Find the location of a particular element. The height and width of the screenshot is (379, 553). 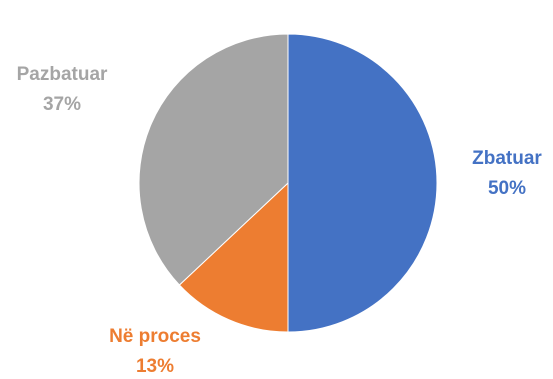

slice-category-label: Zbatuar is located at coordinates (507, 158).